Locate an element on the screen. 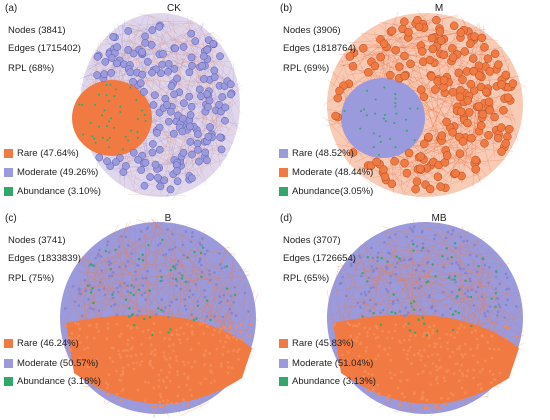  panel-title: B is located at coordinates (168, 218).